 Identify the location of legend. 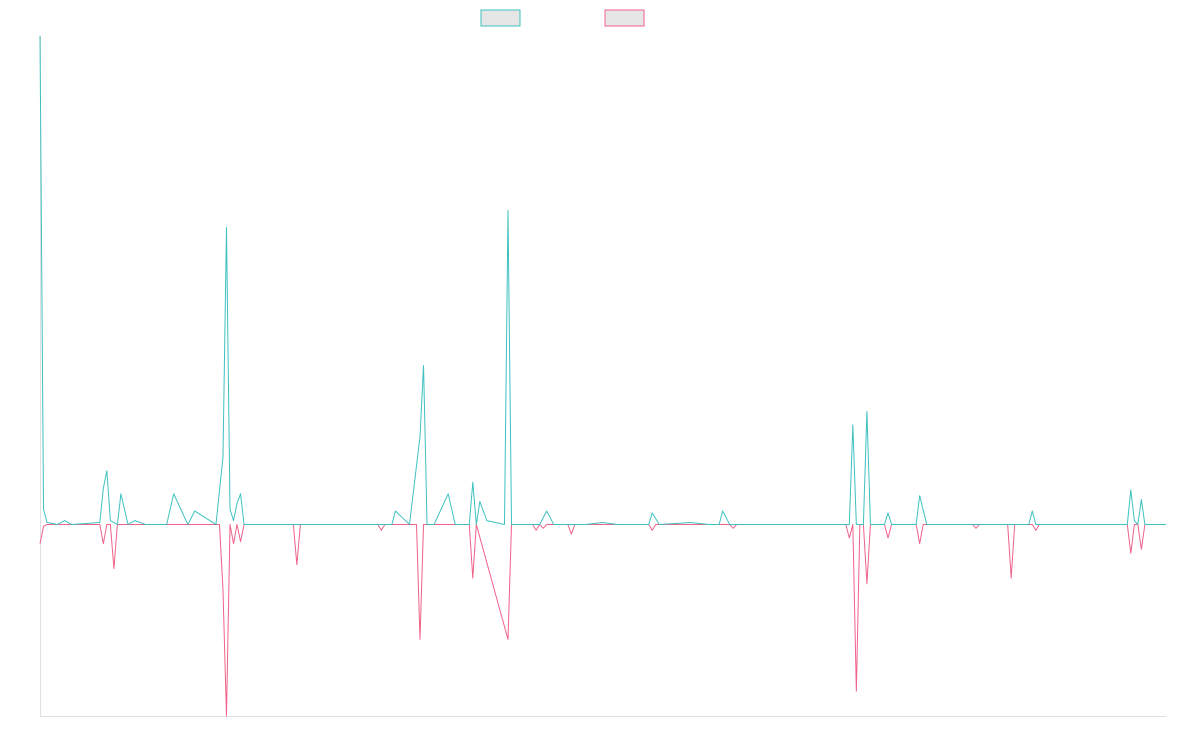
(562, 18).